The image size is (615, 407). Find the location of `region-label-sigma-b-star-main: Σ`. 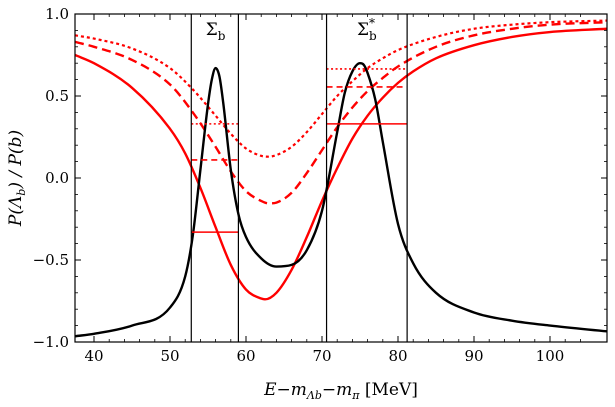

region-label-sigma-b-star-main: Σ is located at coordinates (363, 30).